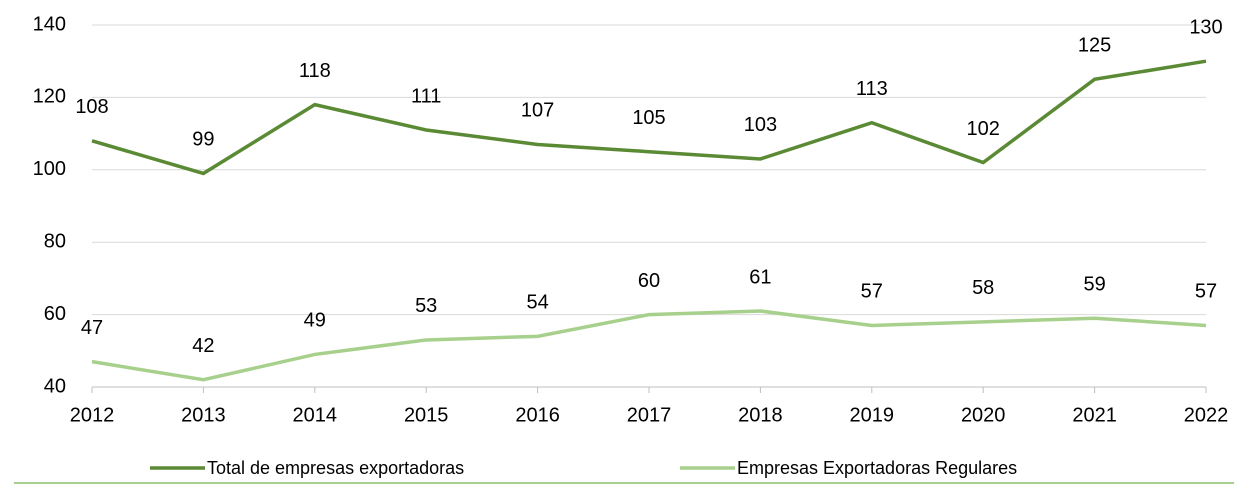  I want to click on legend-label: Total de empresas exportadoras, so click(335, 468).